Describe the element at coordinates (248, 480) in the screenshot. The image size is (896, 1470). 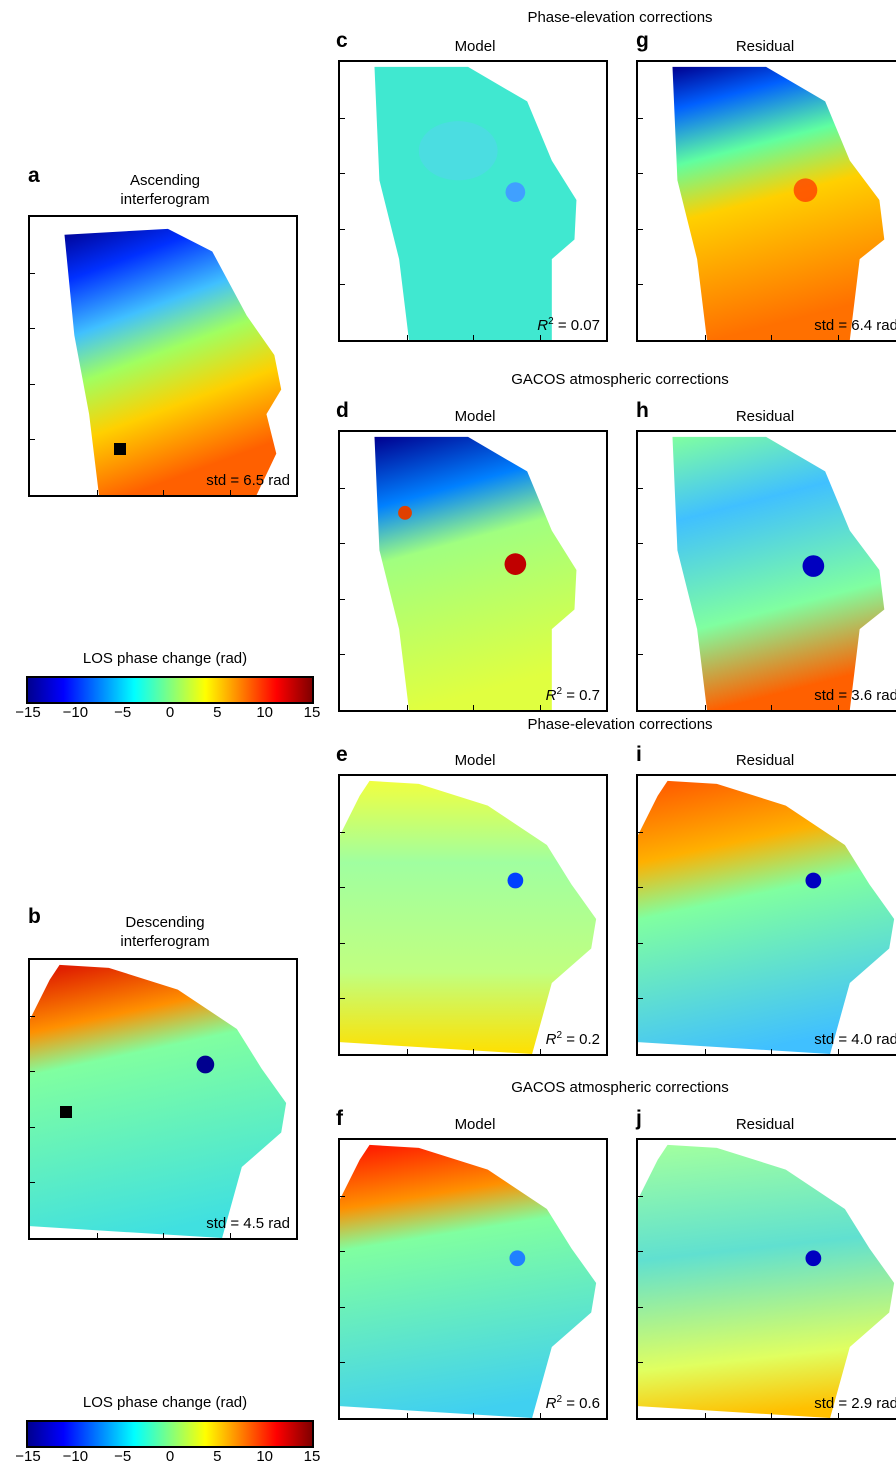
I see `stat-a: std = 6.5 rad` at that location.